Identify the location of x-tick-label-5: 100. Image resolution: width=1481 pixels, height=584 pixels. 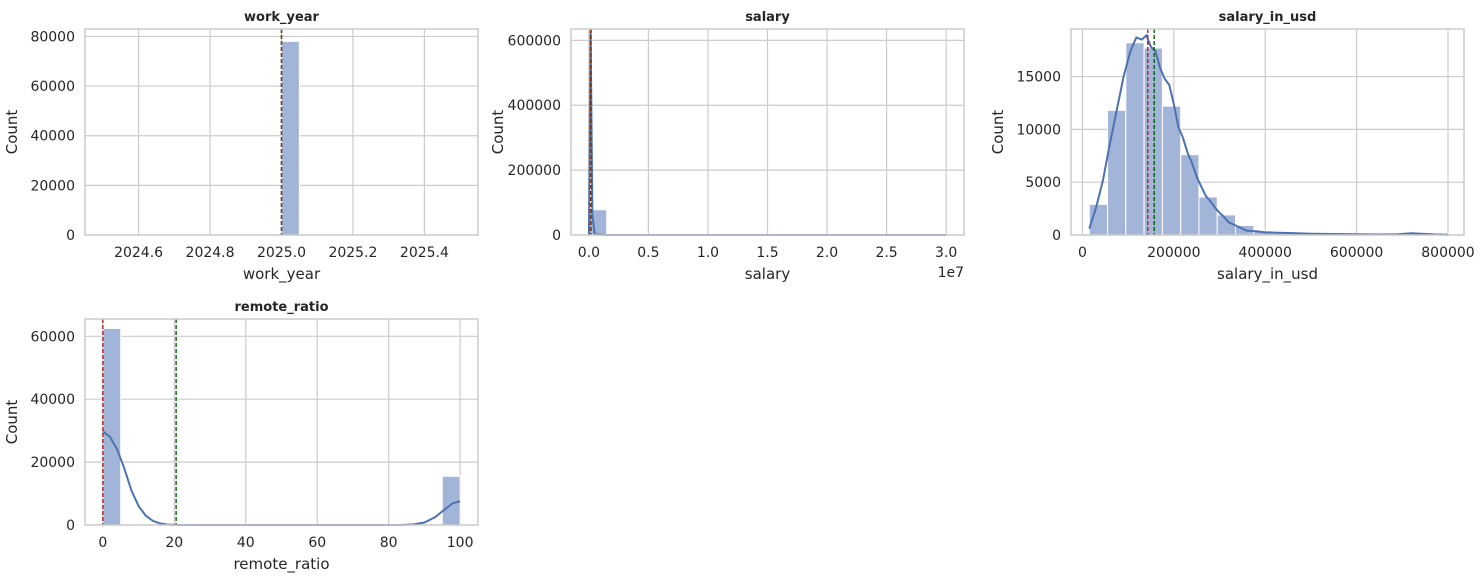
(460, 543).